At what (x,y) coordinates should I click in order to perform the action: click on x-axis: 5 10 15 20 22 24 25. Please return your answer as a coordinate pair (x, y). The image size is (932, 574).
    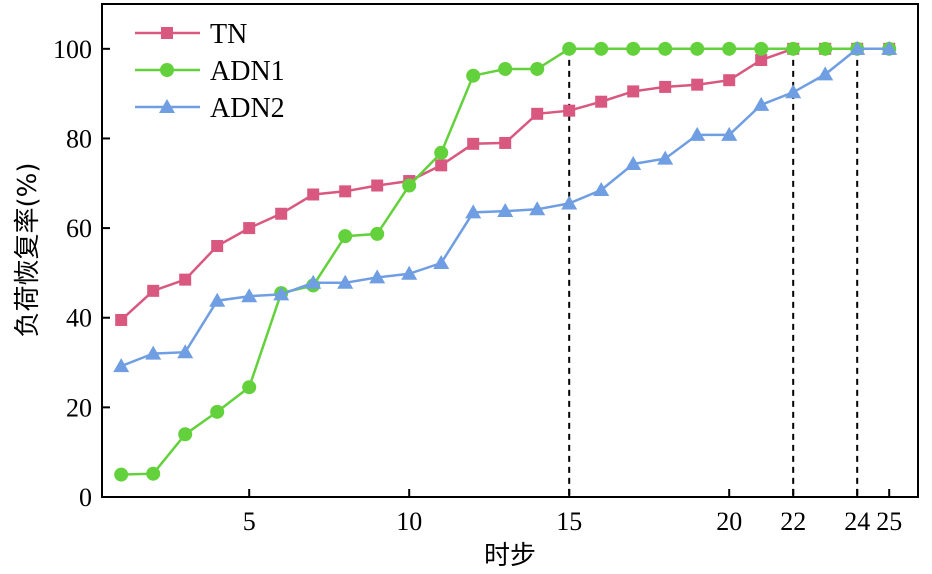
    Looking at the image, I should click on (572, 512).